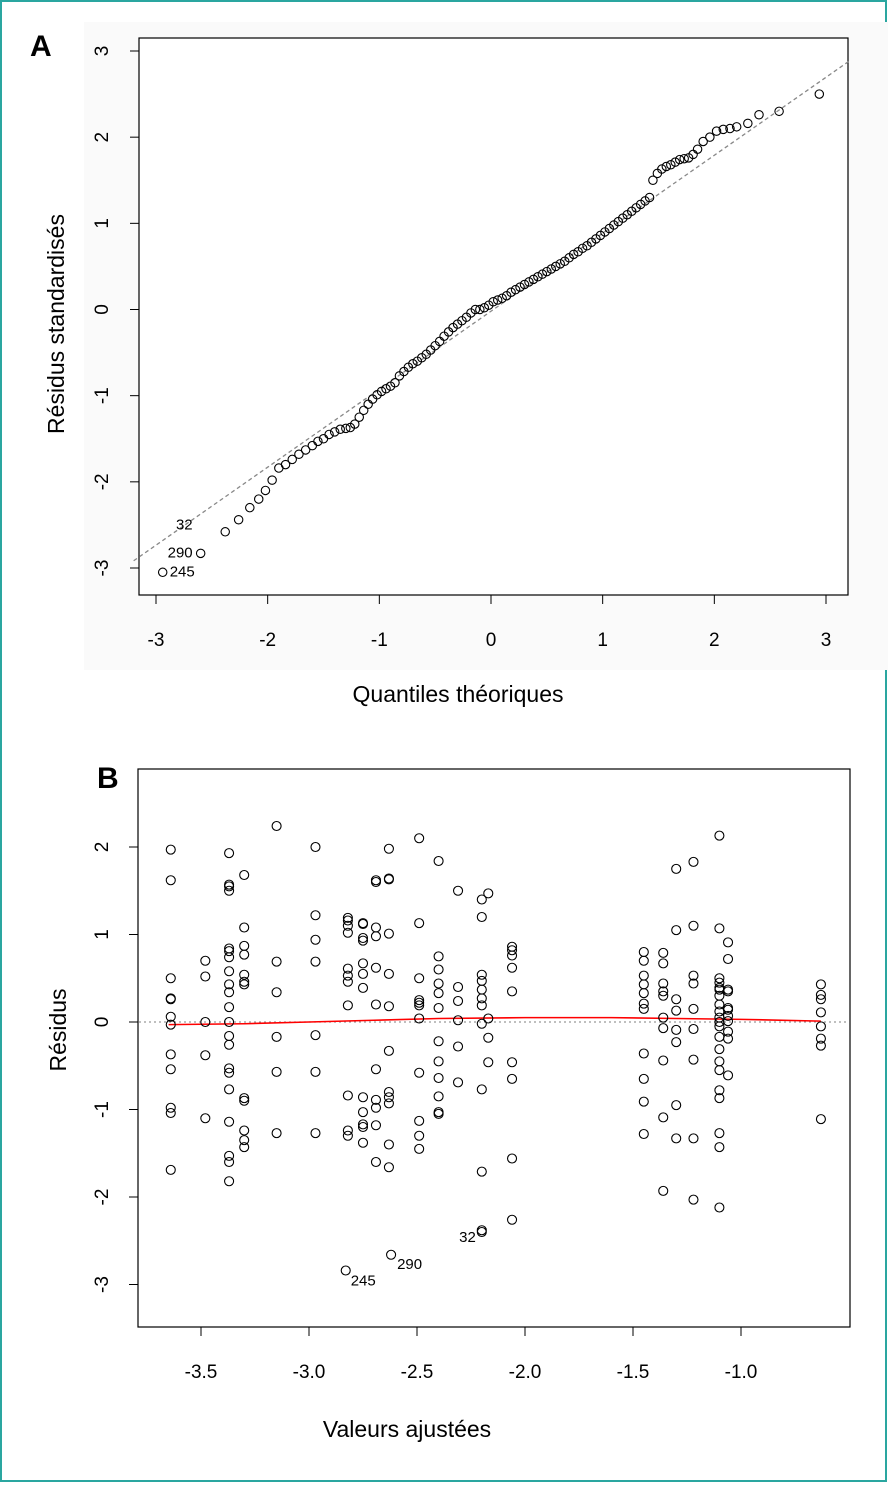 Image resolution: width=891 pixels, height=1486 pixels. Describe the element at coordinates (102, 137) in the screenshot. I see `panel-a-y-tick-label: 2` at that location.